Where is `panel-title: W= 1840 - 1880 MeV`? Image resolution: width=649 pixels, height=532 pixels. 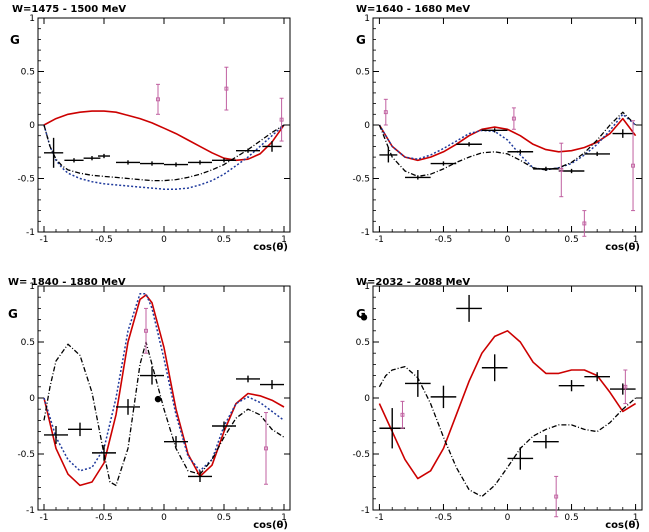
panel-title: W= 1840 - 1880 MeV is located at coordinates (67, 282).